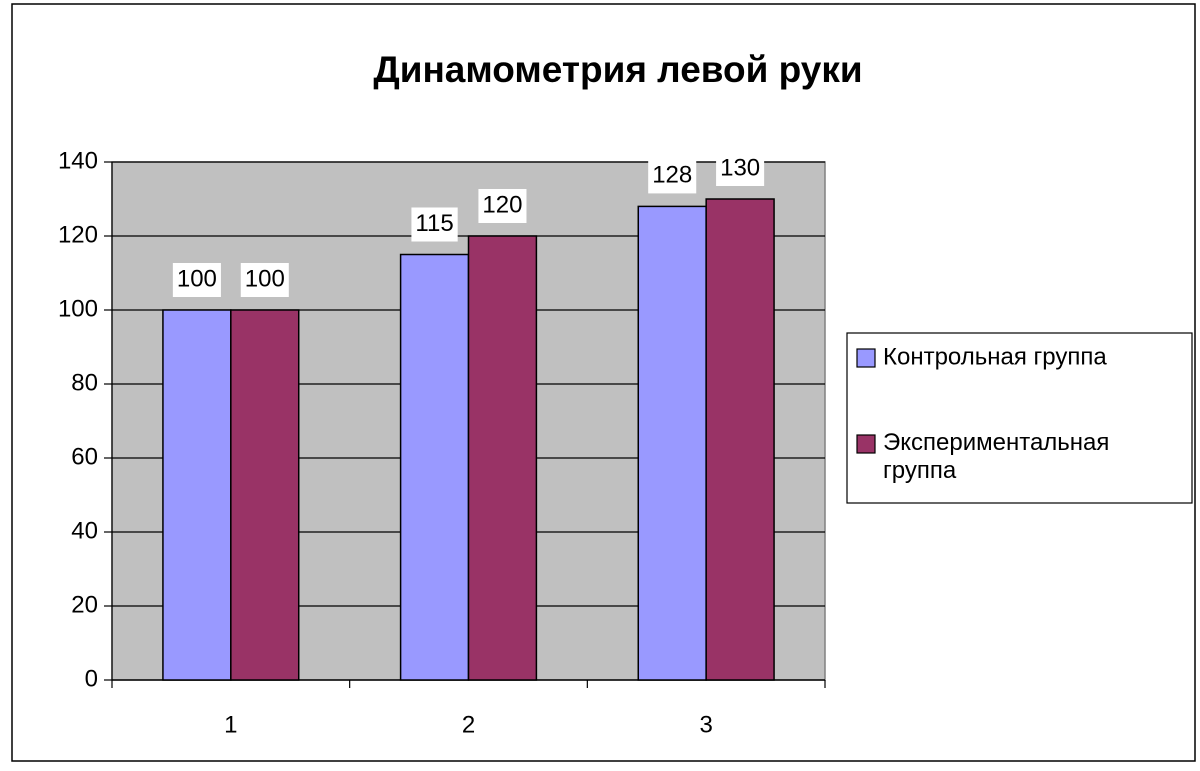 This screenshot has width=1200, height=771. I want to click on y-tick-label: 20, so click(84, 604).